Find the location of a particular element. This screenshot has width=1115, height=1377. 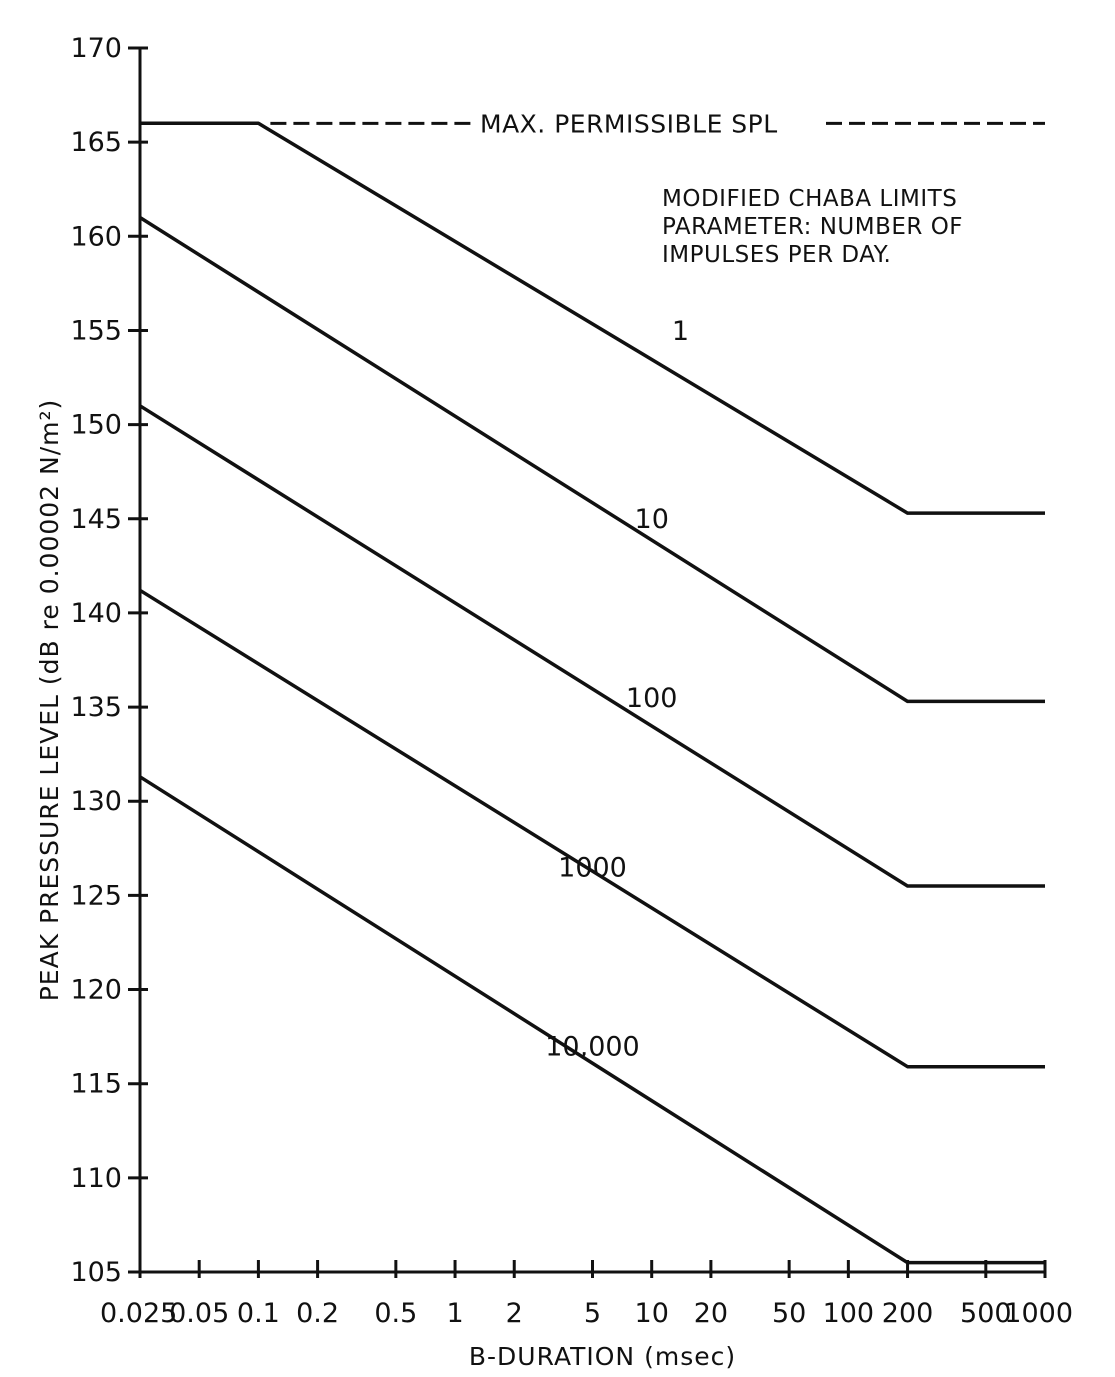

reference-line-layer: MAX. PERMISSIBLE SPL is located at coordinates (657, 123).